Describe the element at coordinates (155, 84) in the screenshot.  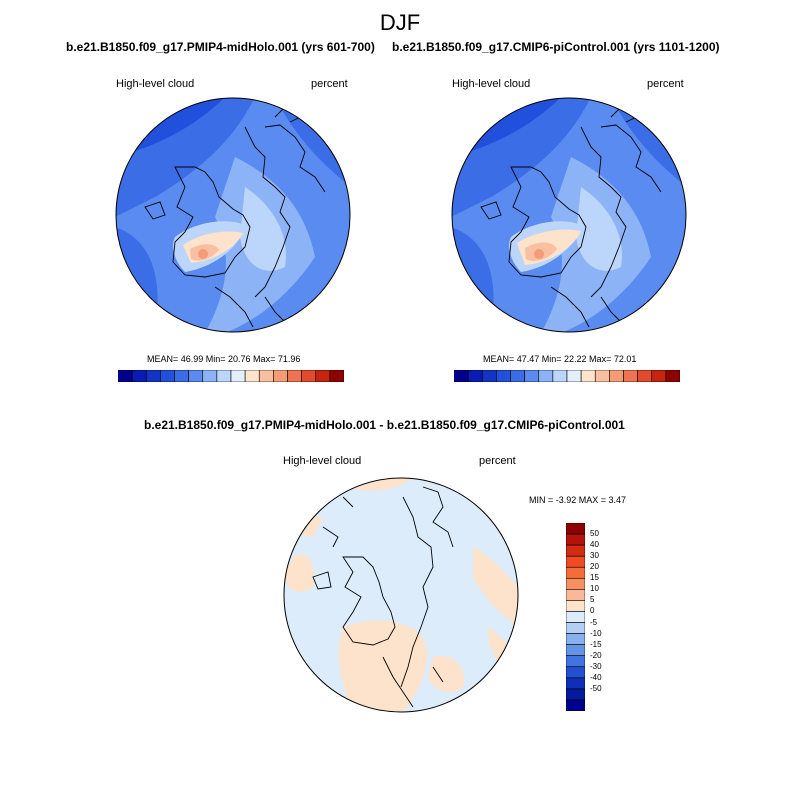
I see `panel-1-variable: High-level cloud` at that location.